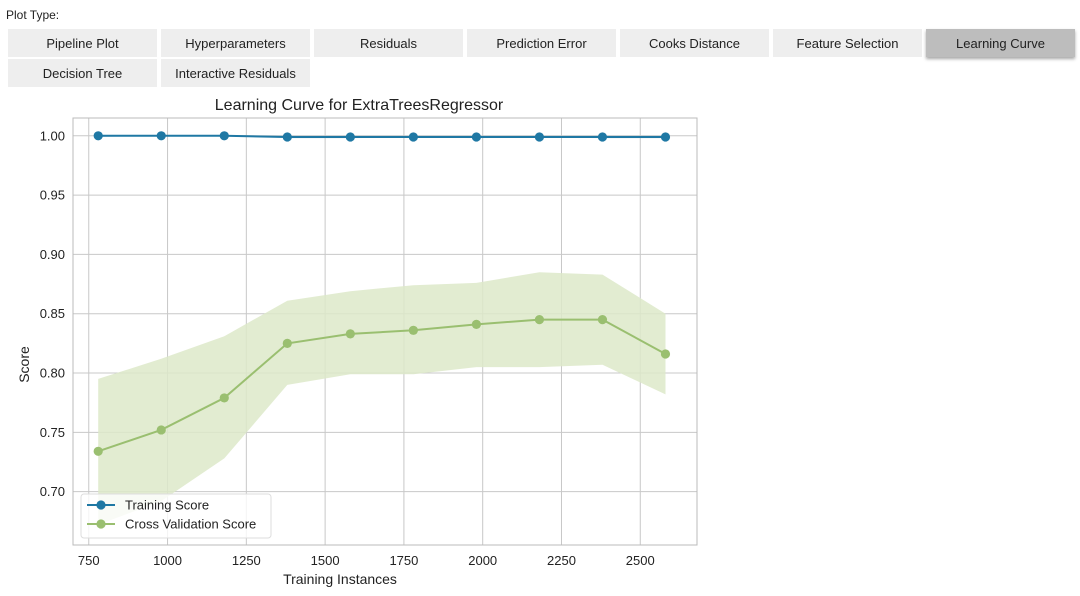  What do you see at coordinates (52, 195) in the screenshot?
I see `y-tick-label: 0.95` at bounding box center [52, 195].